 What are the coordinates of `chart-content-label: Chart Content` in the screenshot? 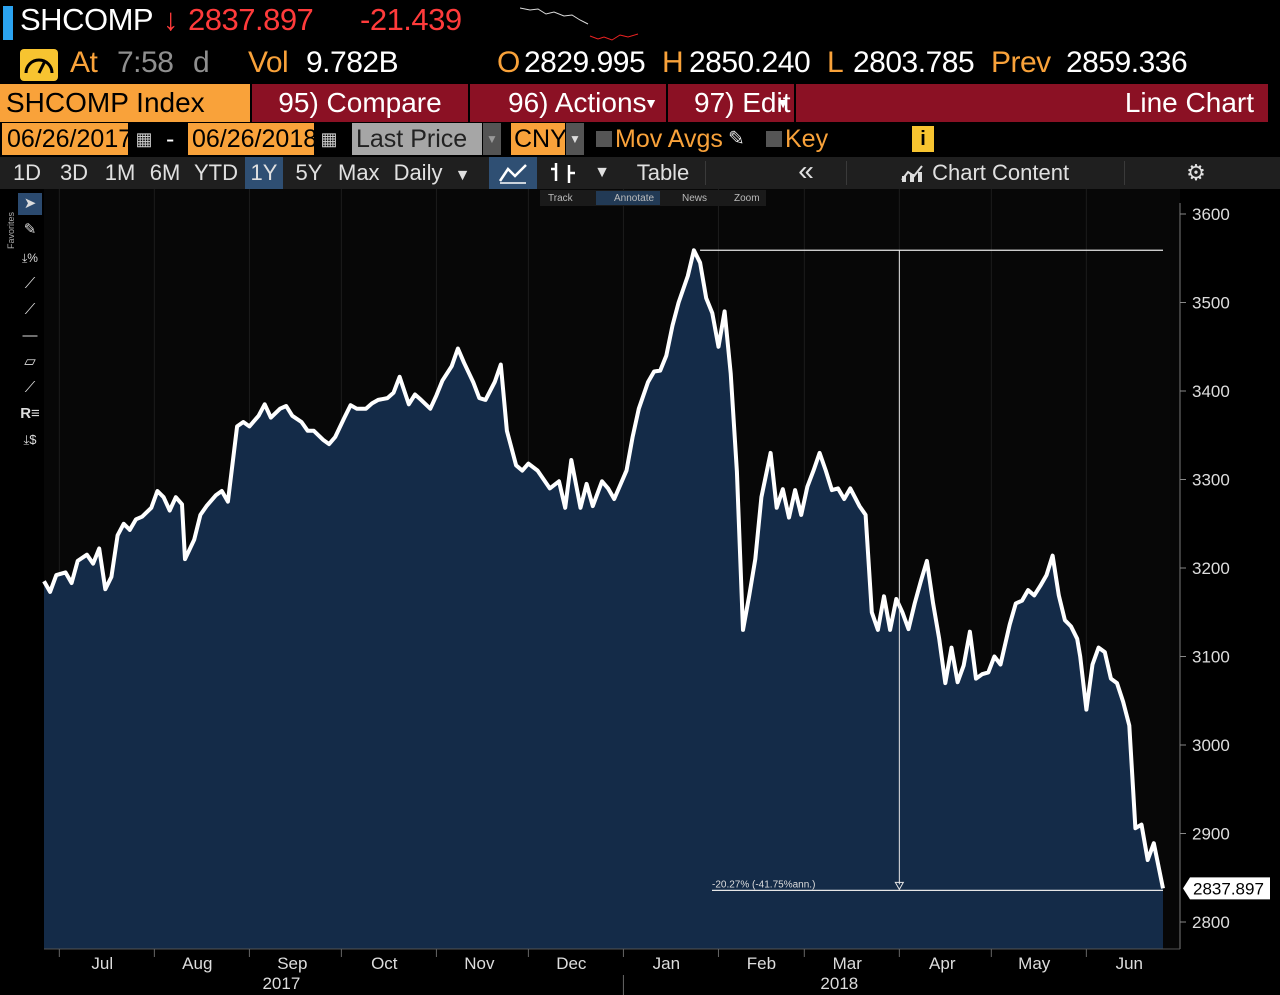 It's located at (1001, 172).